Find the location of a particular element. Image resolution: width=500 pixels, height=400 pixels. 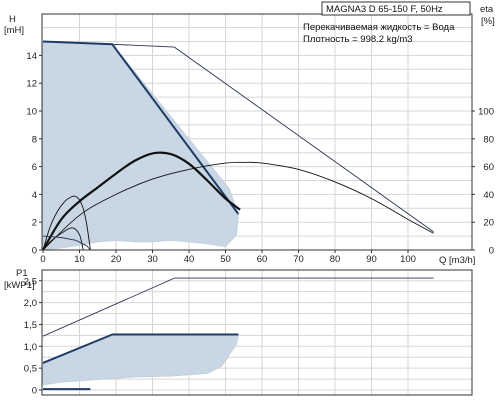

y-tick-label: 12 is located at coordinates (31, 84).